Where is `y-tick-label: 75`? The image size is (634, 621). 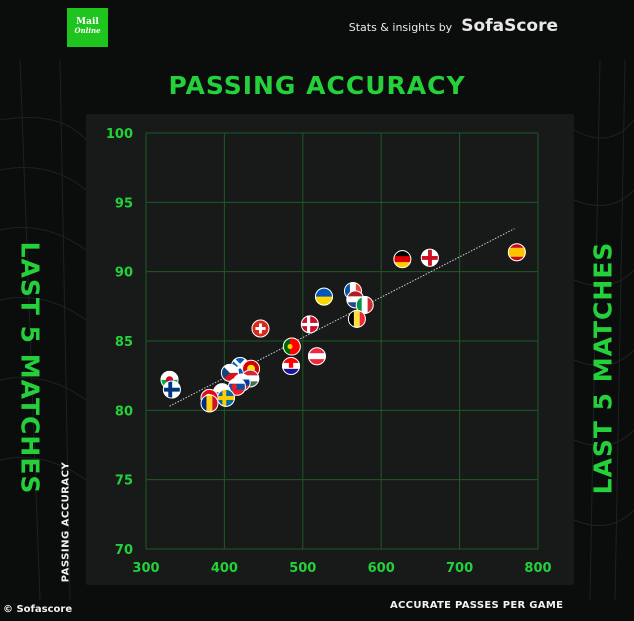
y-tick-label: 75 is located at coordinates (124, 481).